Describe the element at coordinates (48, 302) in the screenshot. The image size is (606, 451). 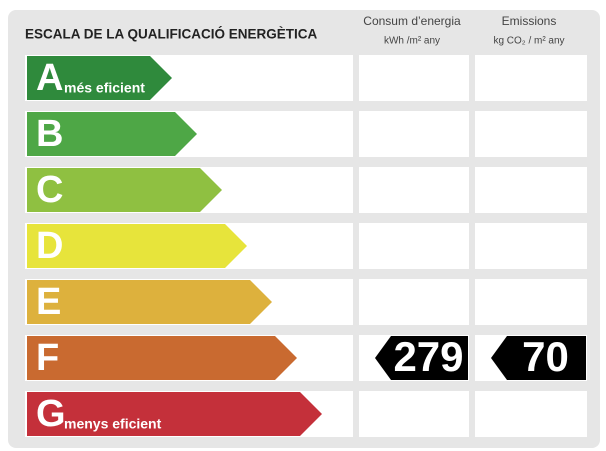
I see `class-letter: E` at that location.